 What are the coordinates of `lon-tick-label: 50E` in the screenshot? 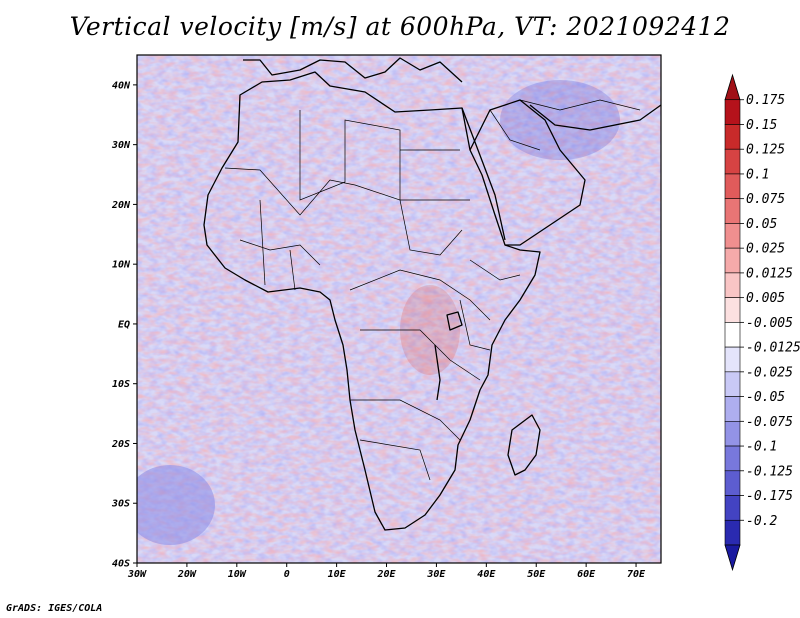 It's located at (536, 574).